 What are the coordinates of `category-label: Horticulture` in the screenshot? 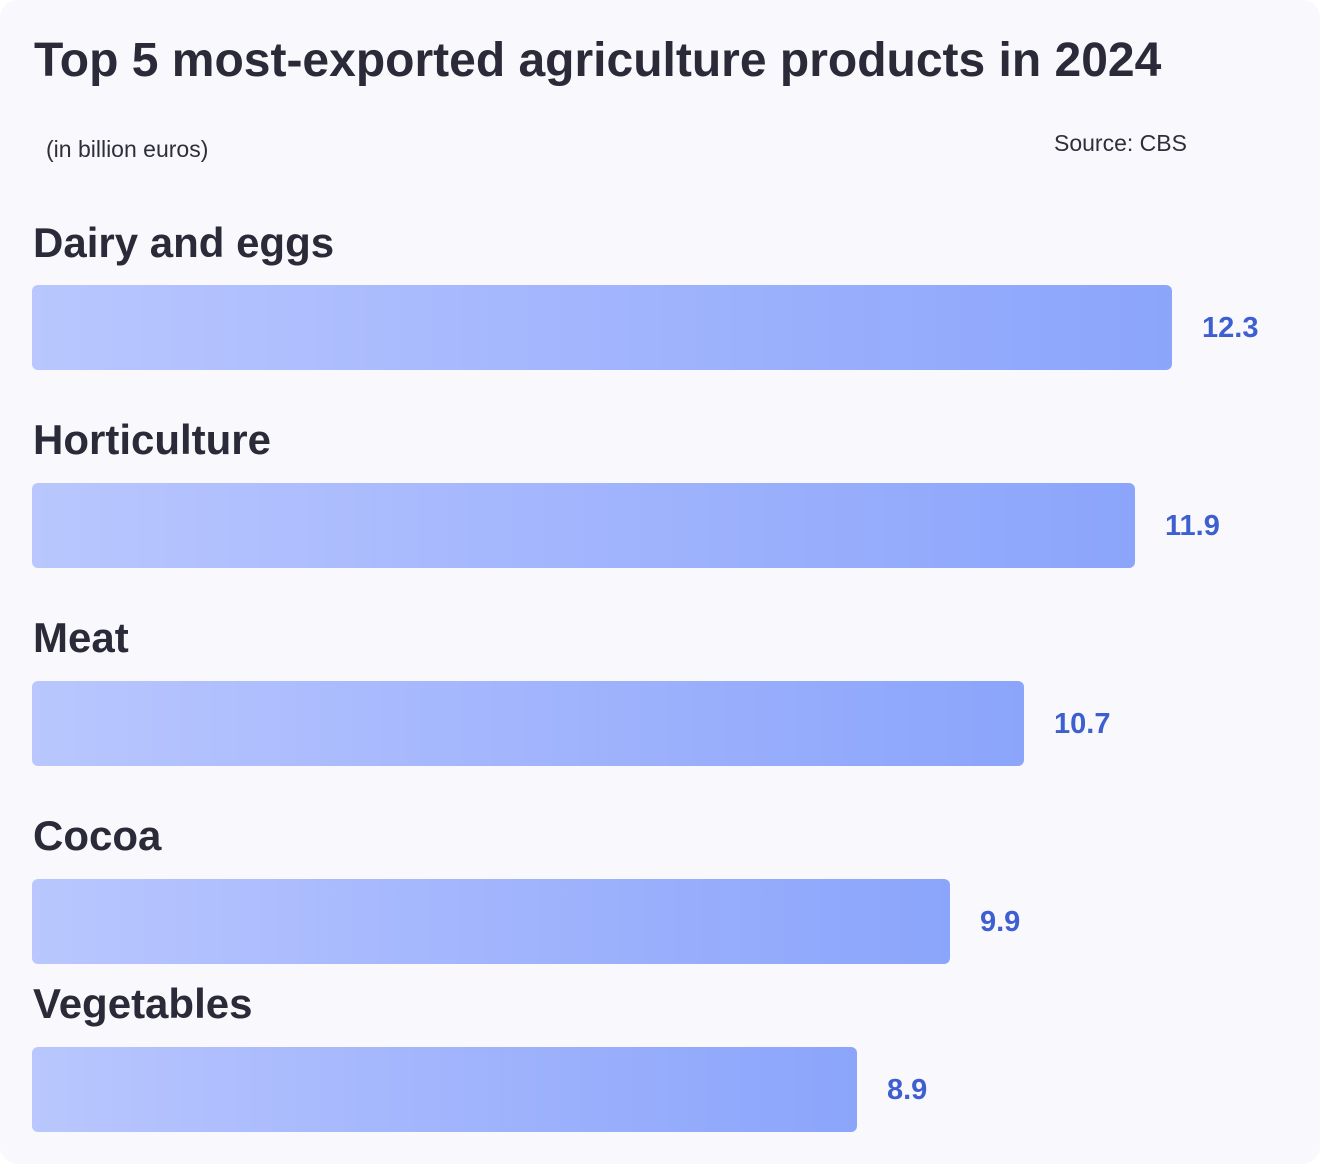 It's located at (152, 439).